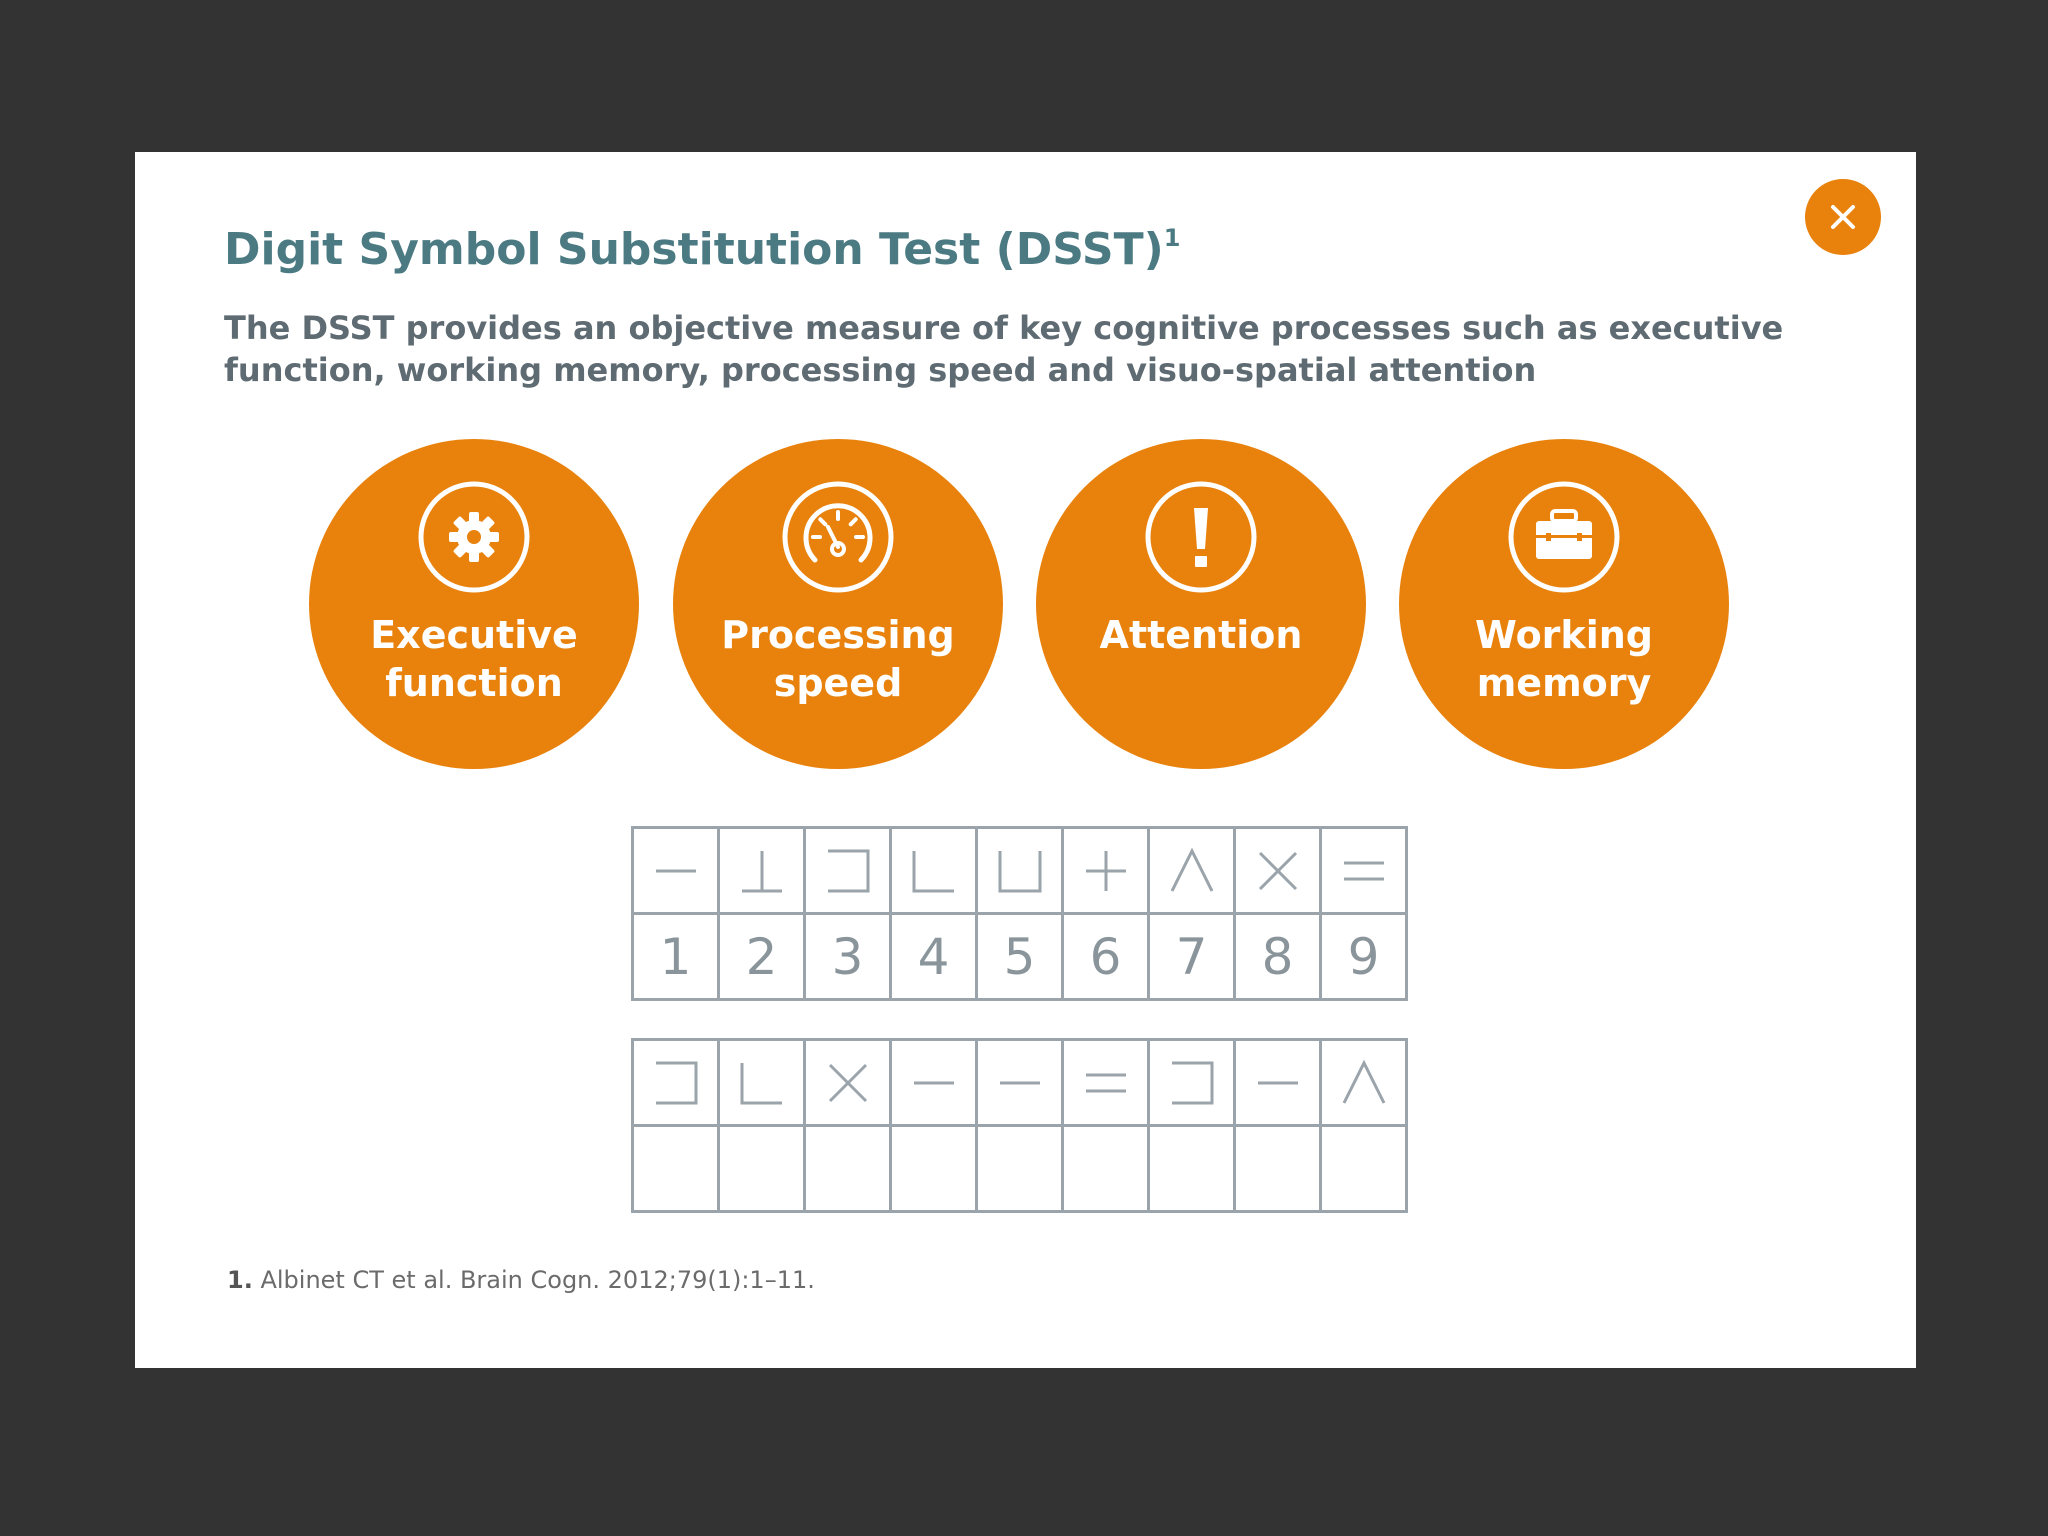  Describe the element at coordinates (474, 604) in the screenshot. I see `process-executive-function: Executive function` at that location.